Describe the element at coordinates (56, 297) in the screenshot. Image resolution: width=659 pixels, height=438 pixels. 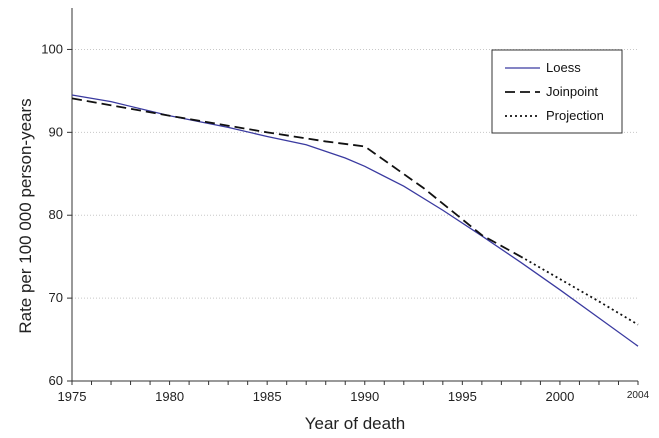
I see `y-tick-label: 70` at that location.